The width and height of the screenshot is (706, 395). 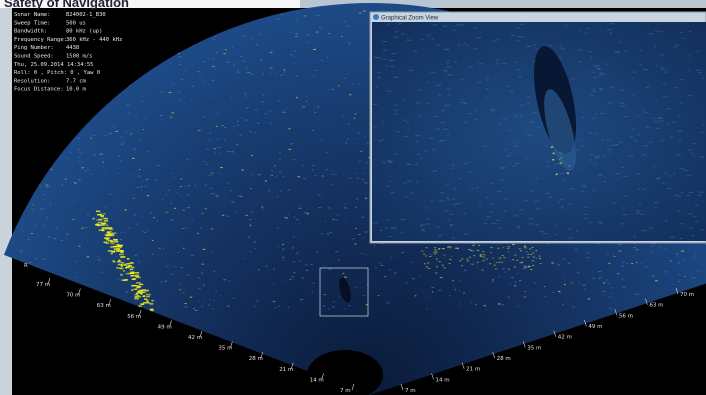 What do you see at coordinates (560, 130) in the screenshot?
I see `zoom-target` at bounding box center [560, 130].